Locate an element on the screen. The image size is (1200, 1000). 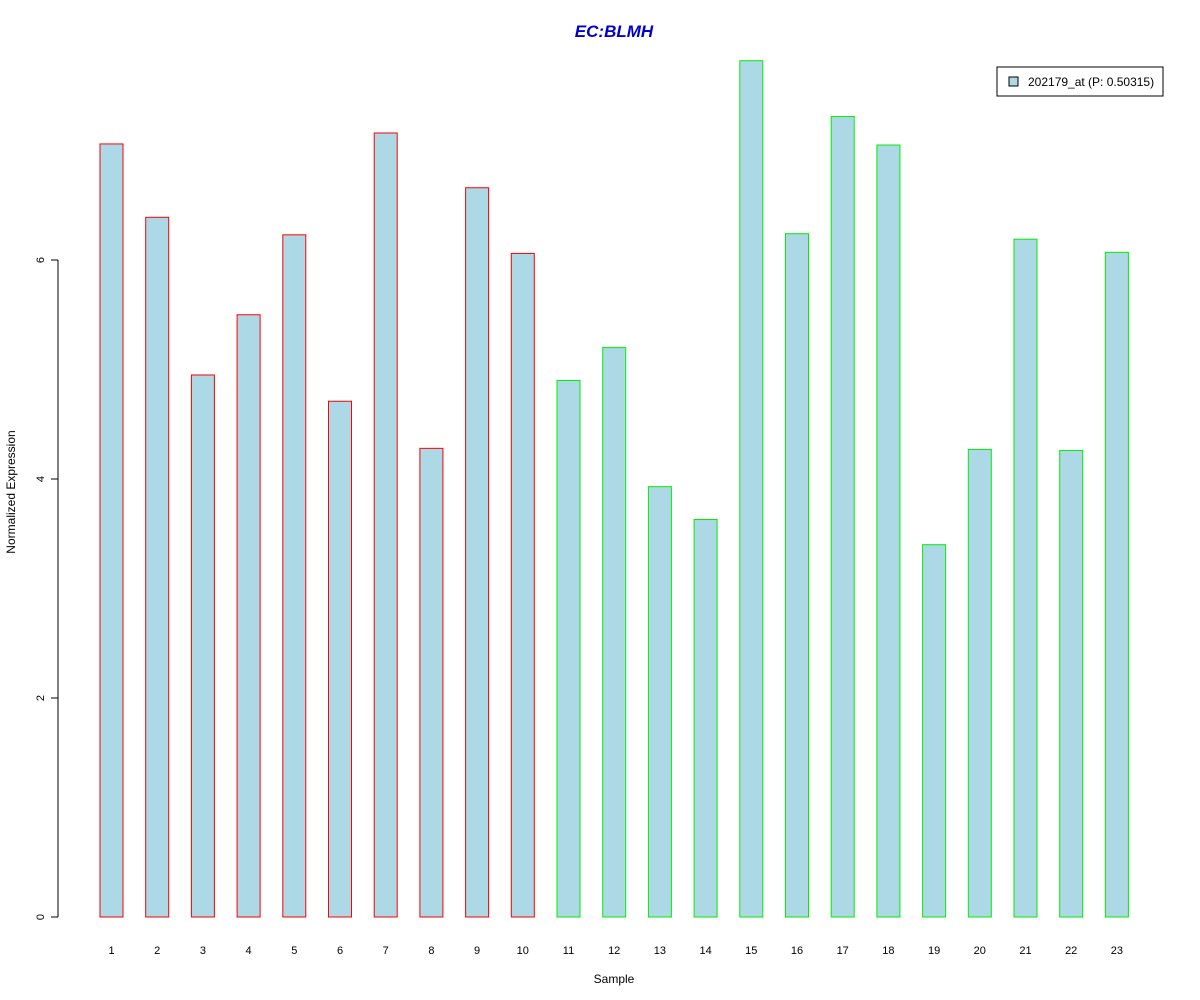
y-tick-label: 6 is located at coordinates (41, 260).